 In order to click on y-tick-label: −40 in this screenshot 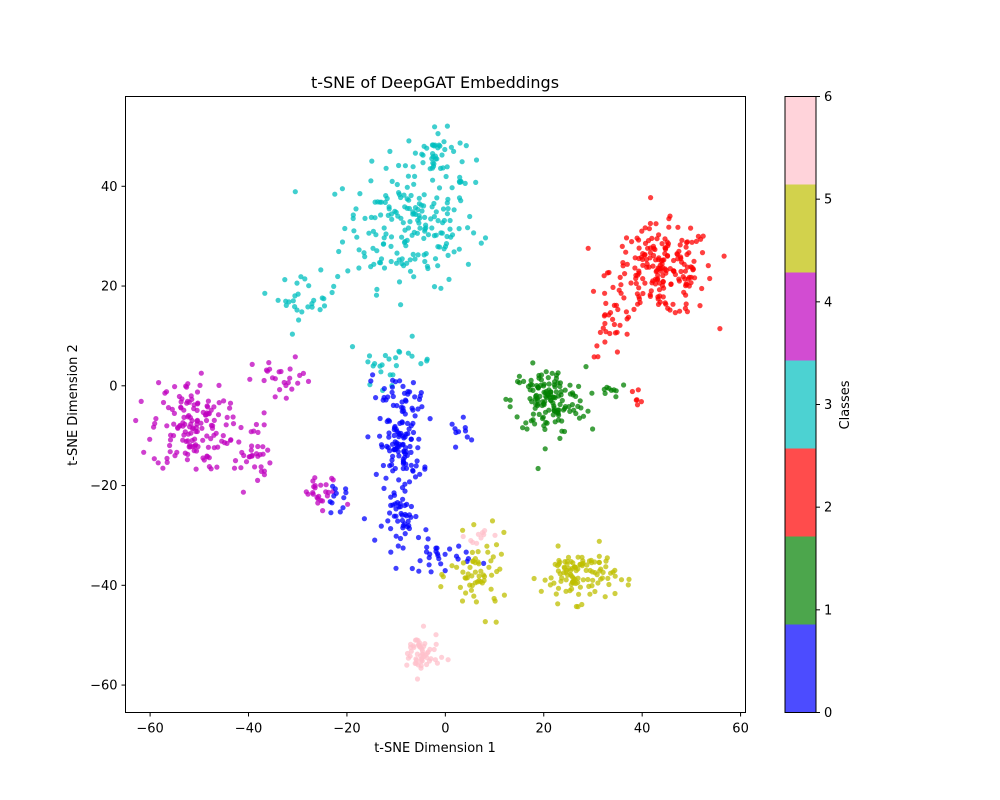, I will do `click(103, 586)`.